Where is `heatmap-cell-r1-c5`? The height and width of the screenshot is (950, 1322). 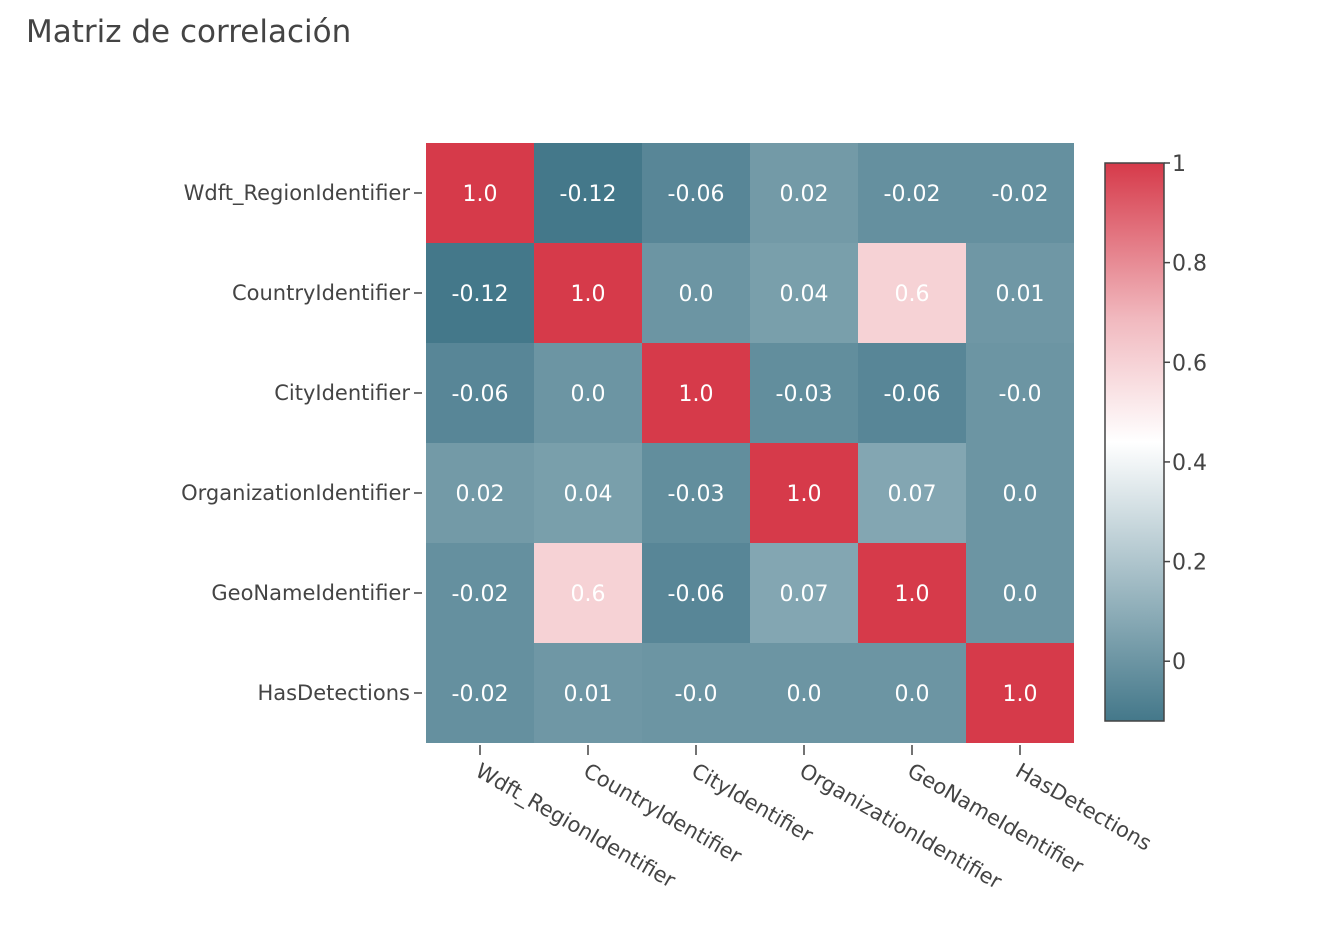 heatmap-cell-r1-c5 is located at coordinates (1020, 293).